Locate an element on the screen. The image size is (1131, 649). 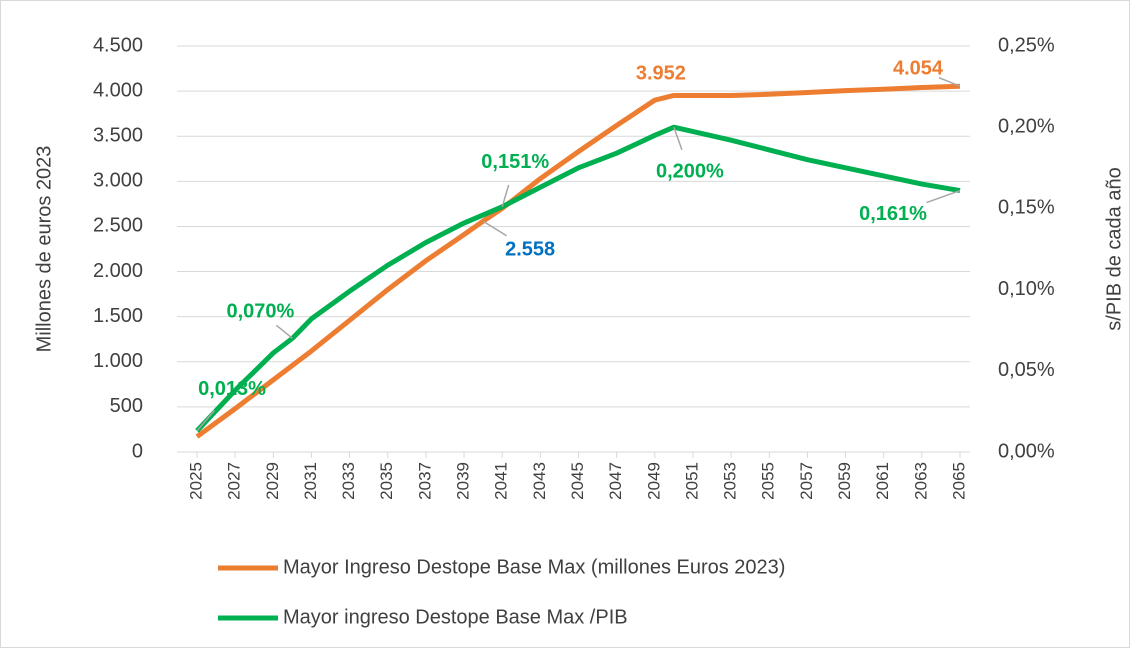
x-tick-label: 2061 is located at coordinates (882, 481).